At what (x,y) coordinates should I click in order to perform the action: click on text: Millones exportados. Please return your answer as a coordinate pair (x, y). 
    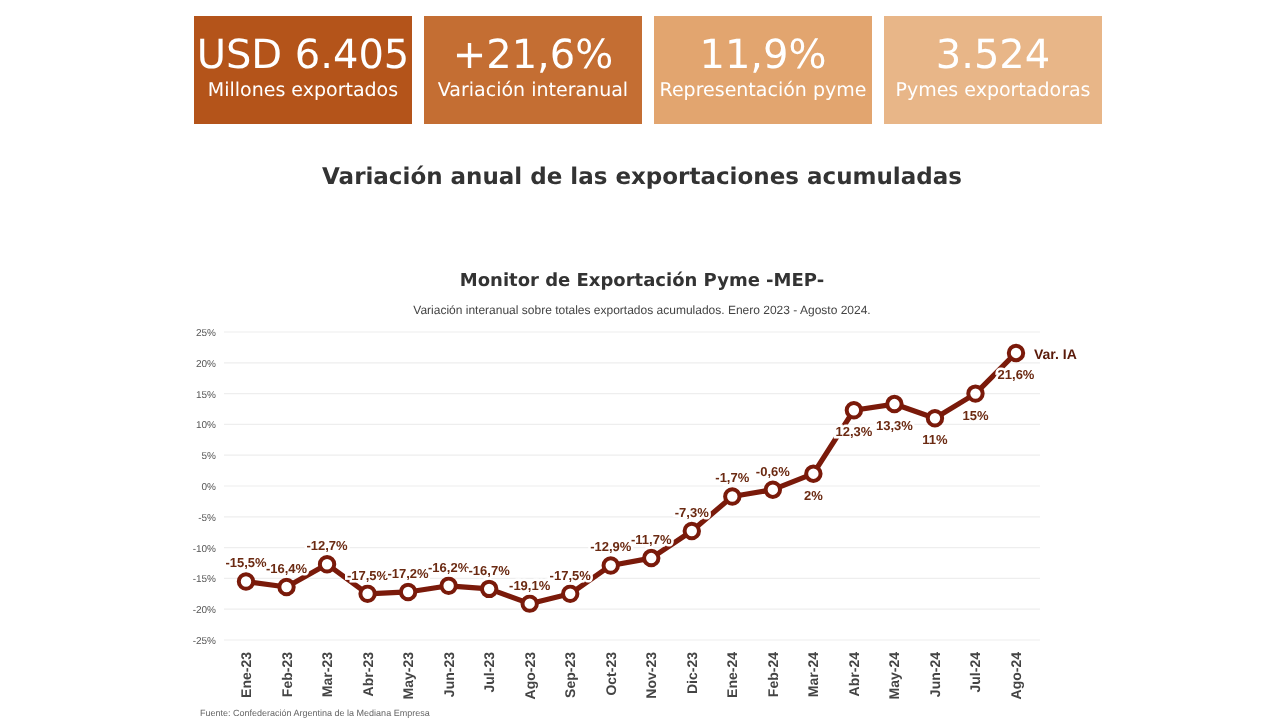
    Looking at the image, I should click on (303, 91).